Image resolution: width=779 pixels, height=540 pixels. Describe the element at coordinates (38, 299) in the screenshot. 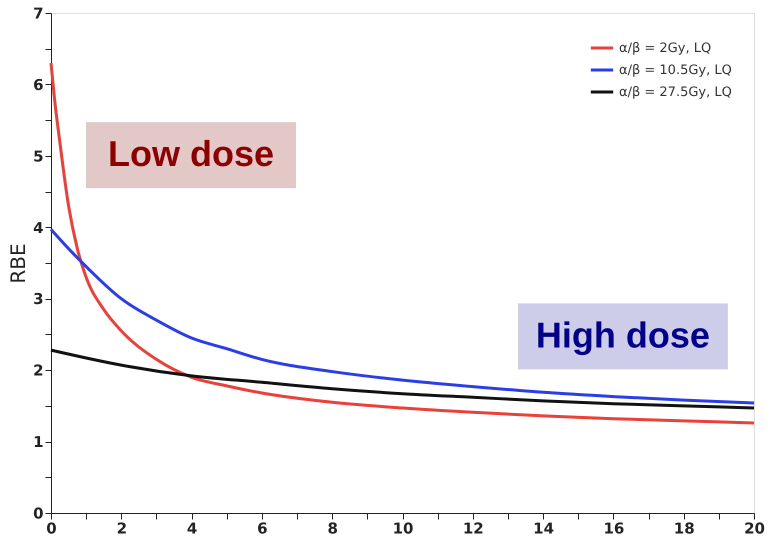

I see `y-tick-label: 3` at that location.